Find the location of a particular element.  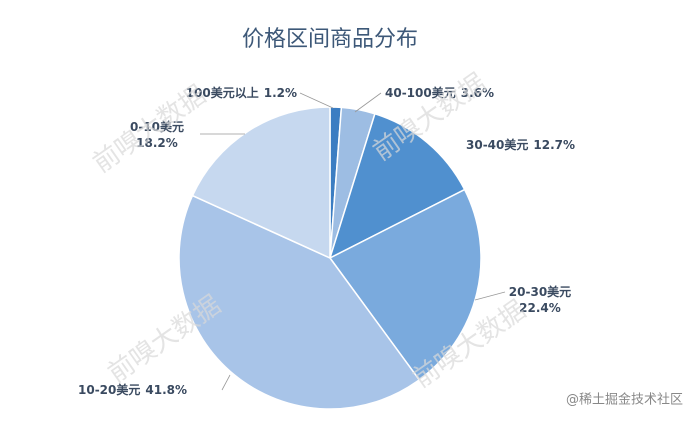

label-value: 1.2% is located at coordinates (280, 93).